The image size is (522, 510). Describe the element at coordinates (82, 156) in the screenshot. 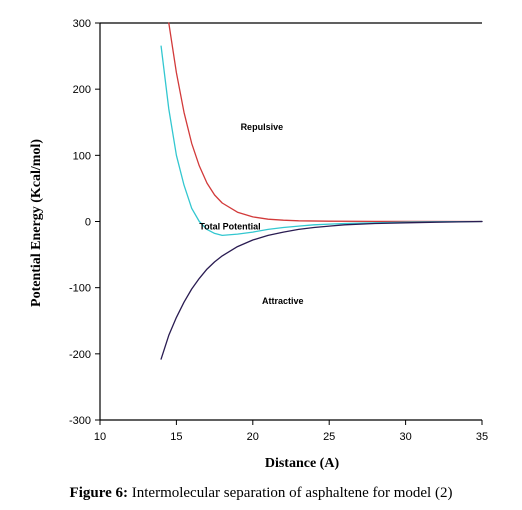

I see `y-tick-label: 100` at that location.